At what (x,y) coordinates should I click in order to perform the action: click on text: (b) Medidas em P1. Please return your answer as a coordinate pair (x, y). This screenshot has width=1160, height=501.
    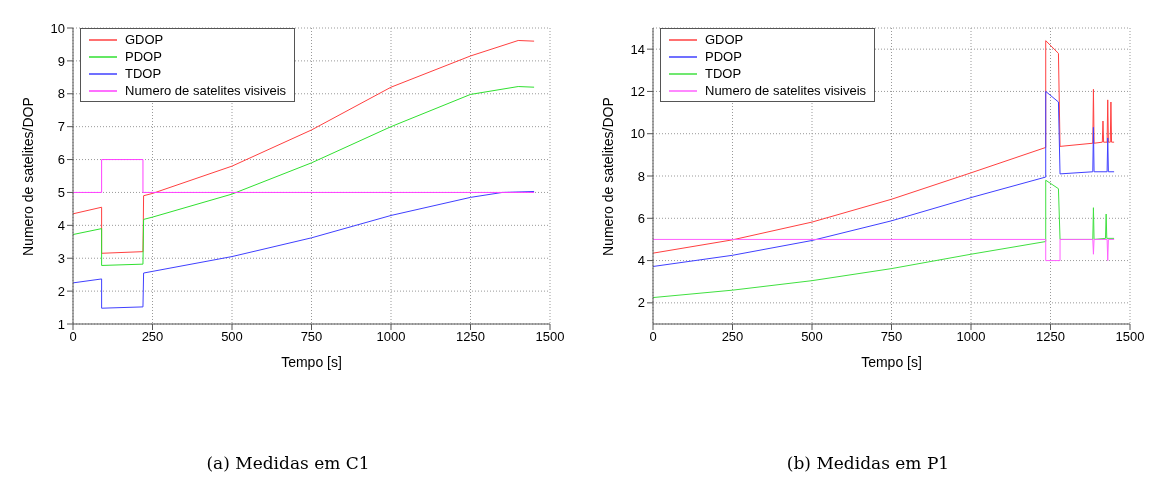
    Looking at the image, I should click on (868, 463).